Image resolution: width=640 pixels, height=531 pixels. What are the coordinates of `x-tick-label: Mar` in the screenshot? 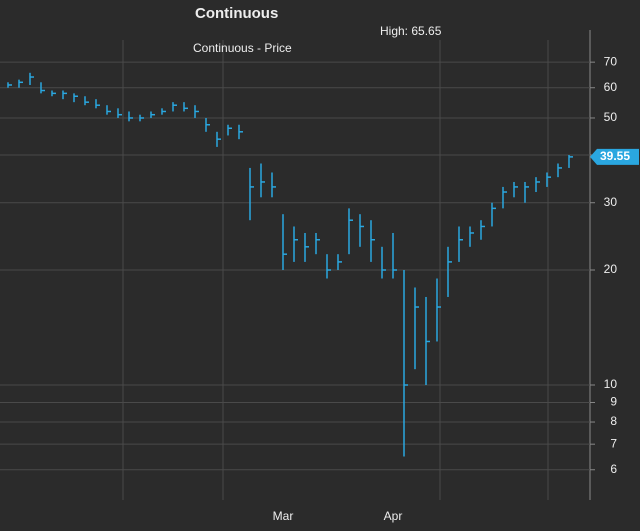 It's located at (283, 516).